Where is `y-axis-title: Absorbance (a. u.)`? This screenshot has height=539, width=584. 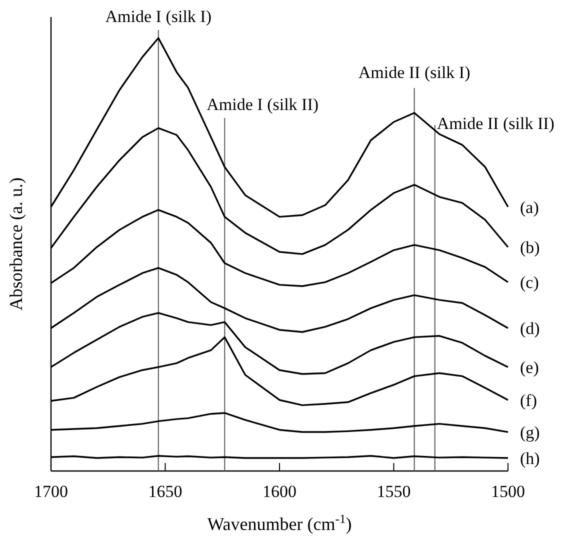
y-axis-title: Absorbance (a. u.) is located at coordinates (16, 244).